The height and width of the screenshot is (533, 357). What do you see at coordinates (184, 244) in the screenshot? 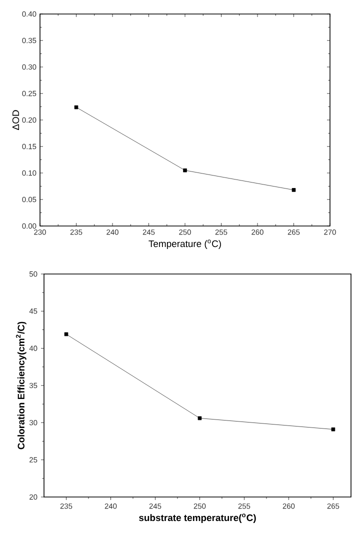
I see `x-axis-title: Temperature ($^{o}$C)` at bounding box center [184, 244].